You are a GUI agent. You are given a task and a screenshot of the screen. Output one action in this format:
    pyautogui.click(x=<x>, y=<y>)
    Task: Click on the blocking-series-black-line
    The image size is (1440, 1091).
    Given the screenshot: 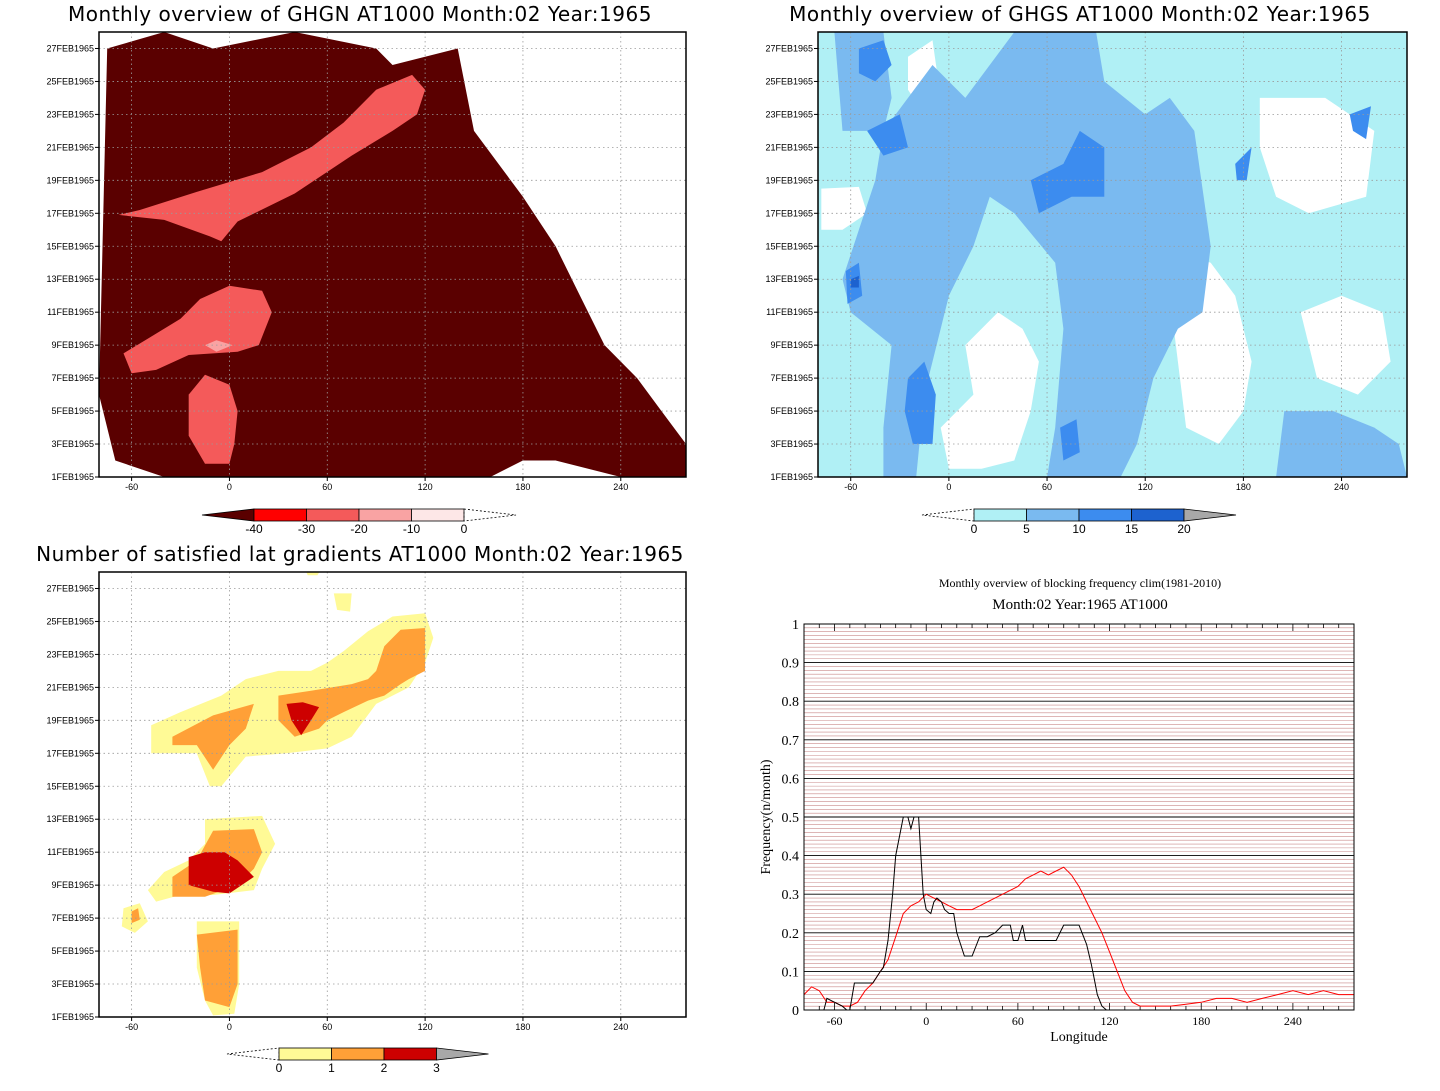 What is the action you would take?
    pyautogui.click(x=1079, y=913)
    